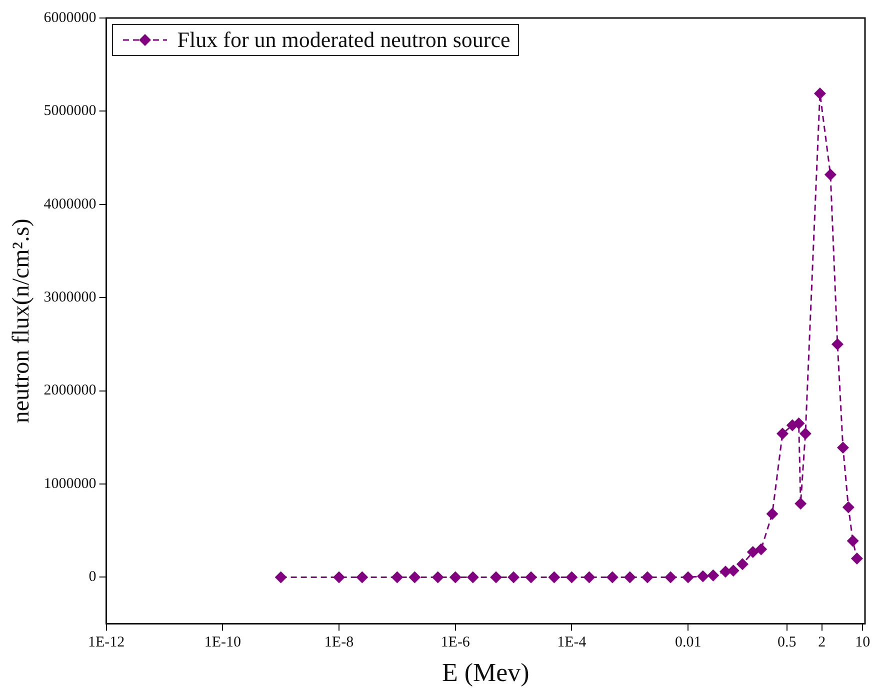 This screenshot has height=698, width=877. I want to click on x-tick-label: 2, so click(822, 642).